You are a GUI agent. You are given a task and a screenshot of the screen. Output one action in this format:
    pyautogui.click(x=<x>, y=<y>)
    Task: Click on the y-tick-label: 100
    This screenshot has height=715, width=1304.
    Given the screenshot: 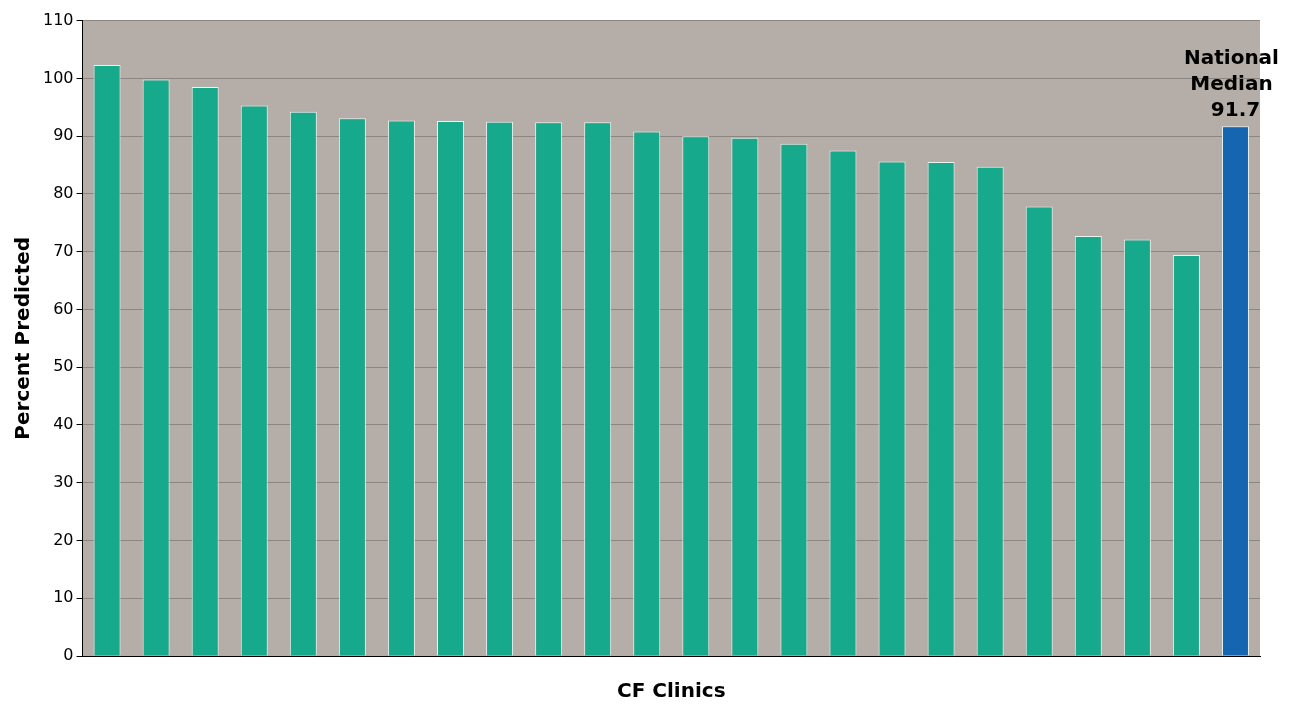 What is the action you would take?
    pyautogui.click(x=58, y=77)
    